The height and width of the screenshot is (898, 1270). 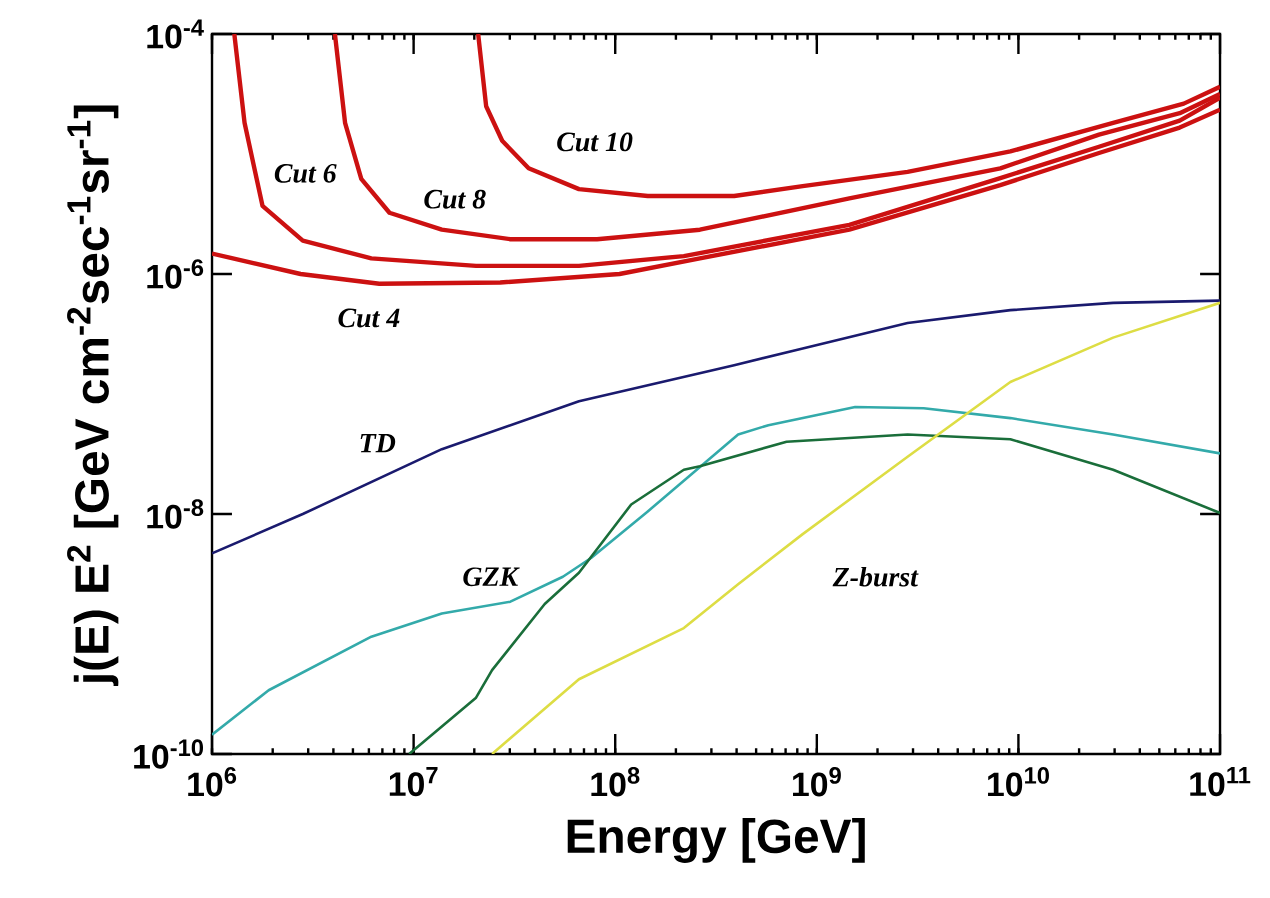 I want to click on series-label: Cut 4, so click(x=369, y=318).